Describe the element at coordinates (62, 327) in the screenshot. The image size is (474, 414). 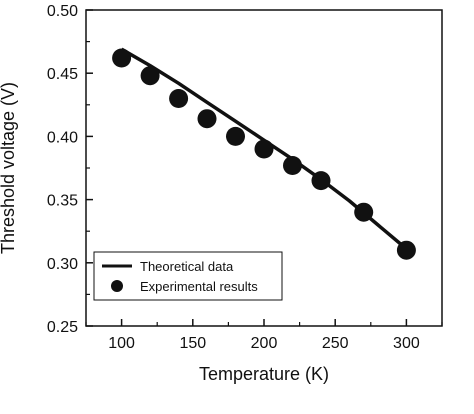
I see `y-tick-label: 0.25` at that location.